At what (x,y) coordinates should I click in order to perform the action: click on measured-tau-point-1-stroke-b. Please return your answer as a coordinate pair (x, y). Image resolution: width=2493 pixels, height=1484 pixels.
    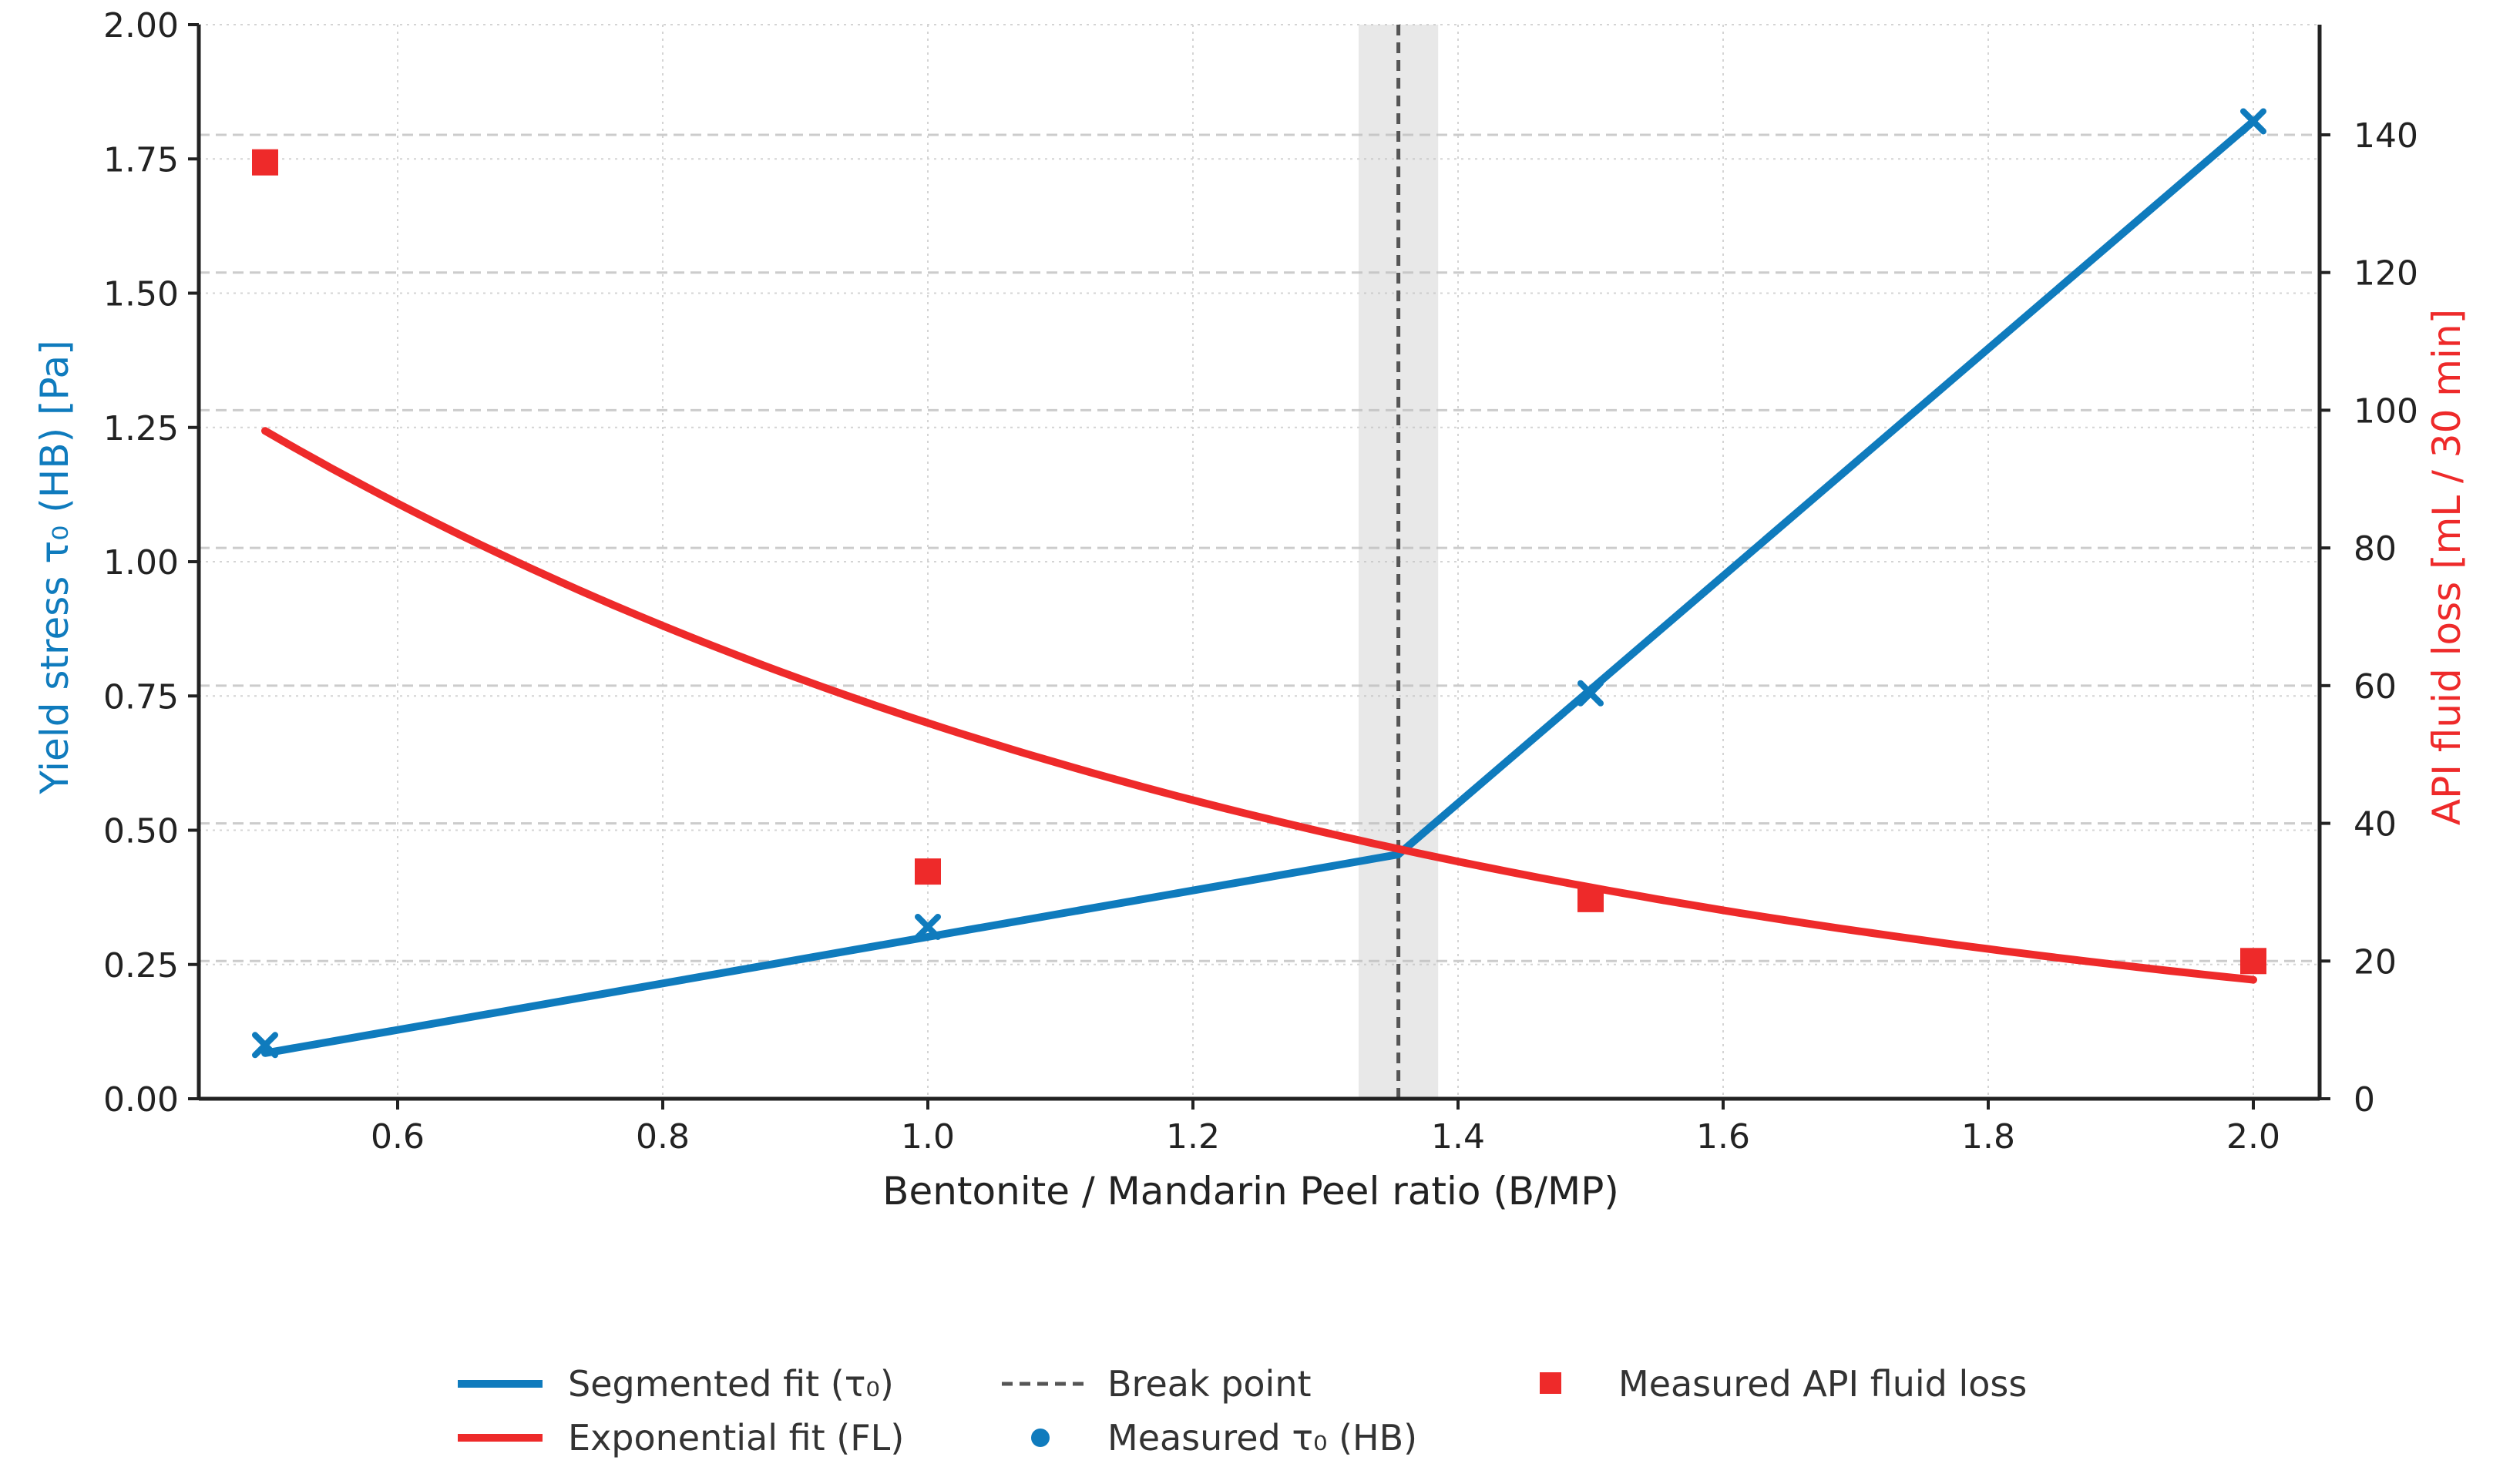
    Looking at the image, I should click on (928, 926).